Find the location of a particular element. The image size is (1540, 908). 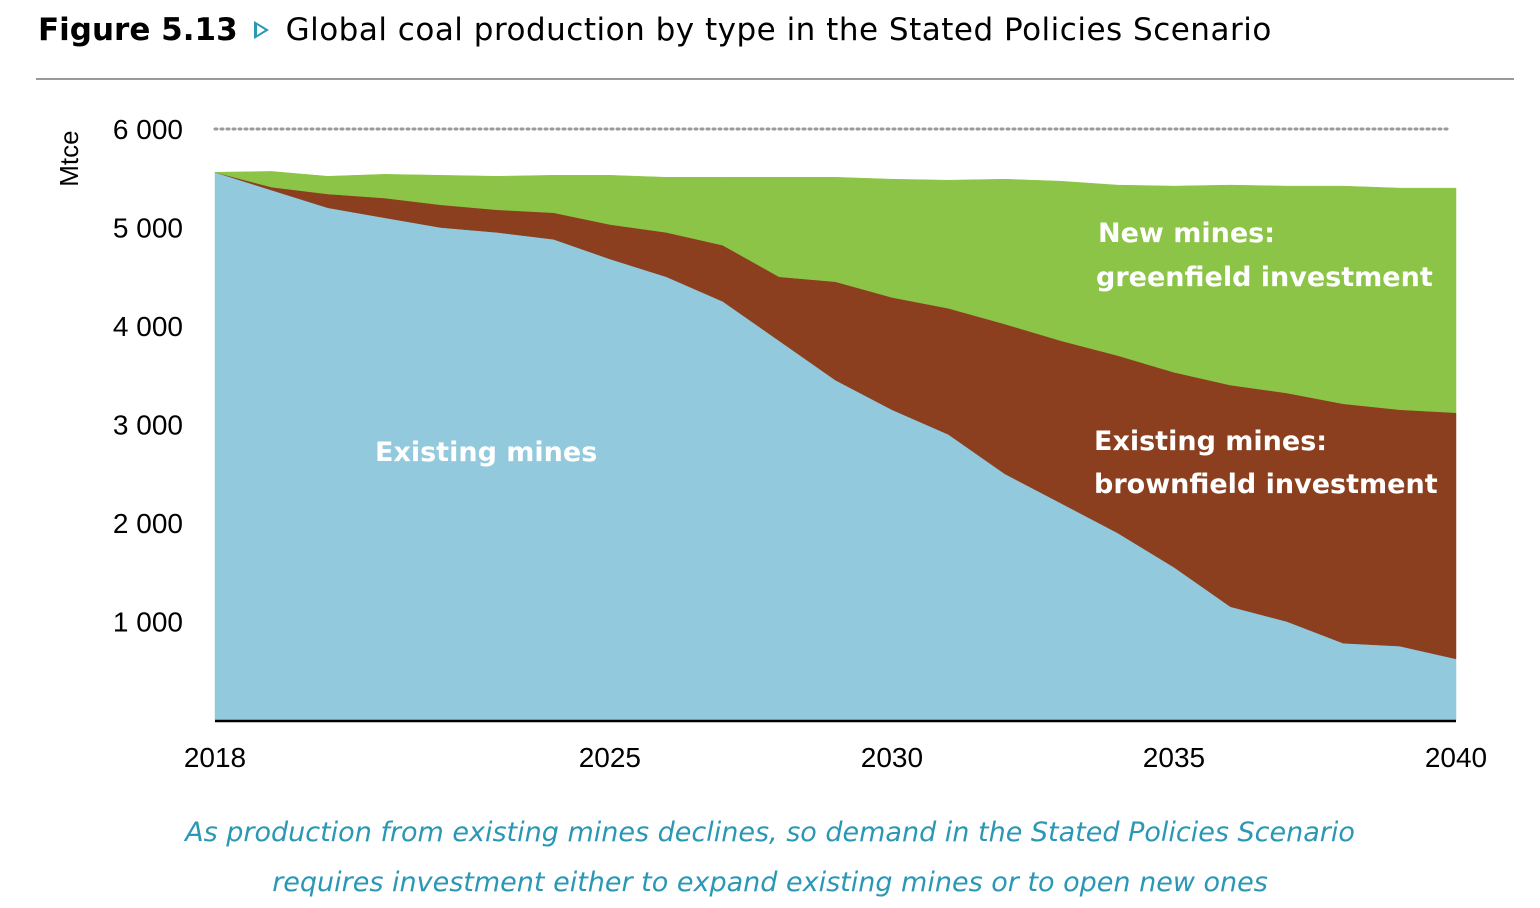

y-tick-label: 5 000 is located at coordinates (148, 228).